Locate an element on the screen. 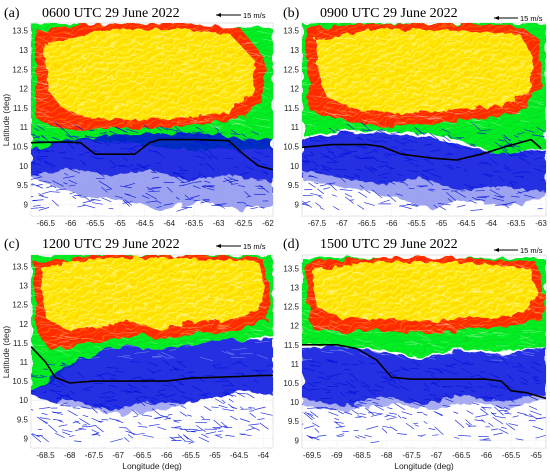 This screenshot has height=474, width=550. y-tick-label: 13 is located at coordinates (23, 50).